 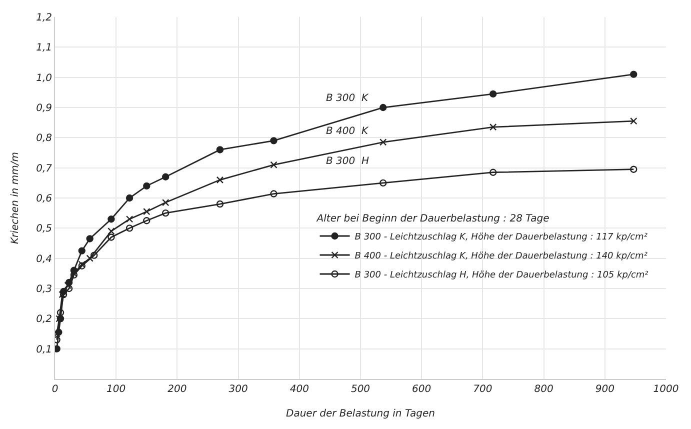 What do you see at coordinates (44, 320) in the screenshot?
I see `y-tick-label: 0,2` at bounding box center [44, 320].